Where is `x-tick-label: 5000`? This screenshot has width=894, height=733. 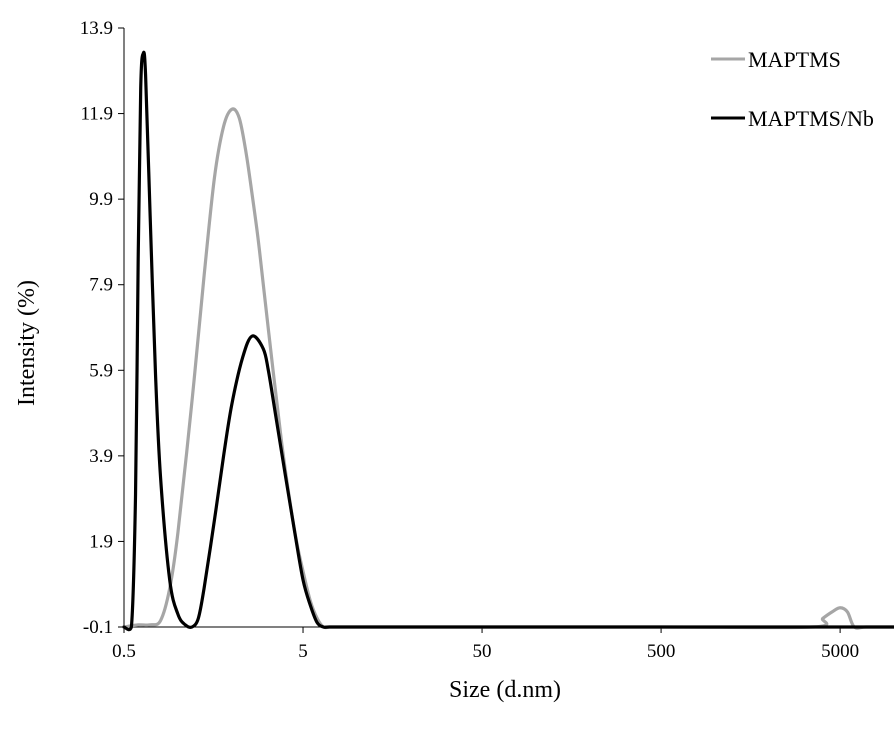
x-tick-label: 5000 is located at coordinates (840, 651).